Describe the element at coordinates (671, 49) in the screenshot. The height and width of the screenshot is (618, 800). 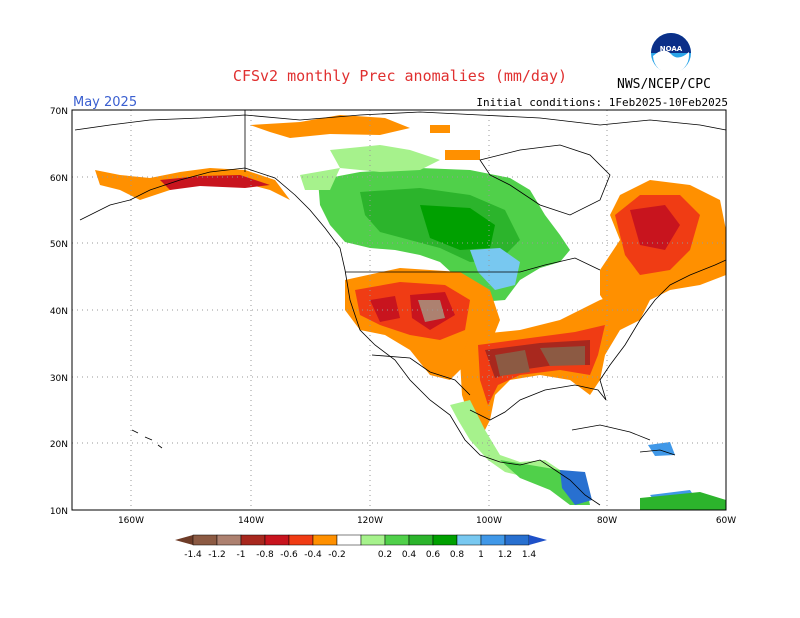
I see `noaa-logo-text: NOAA` at that location.